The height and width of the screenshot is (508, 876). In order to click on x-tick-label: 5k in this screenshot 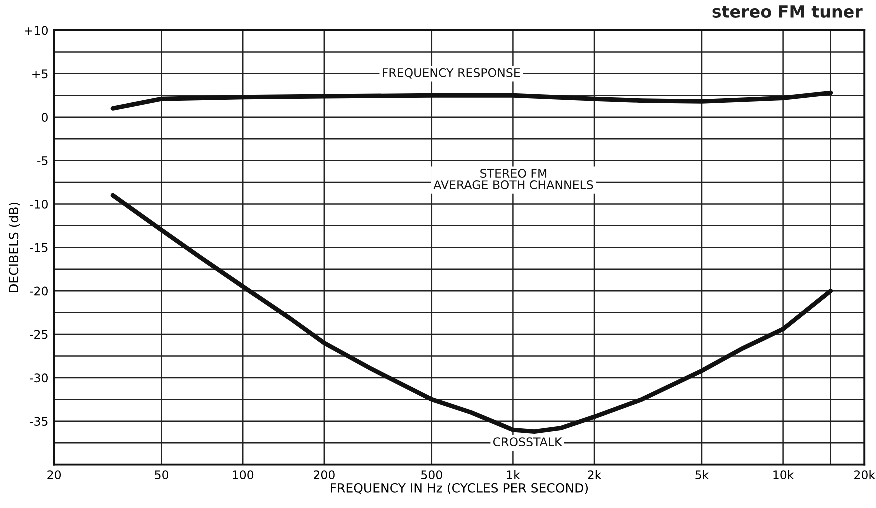, I will do `click(703, 475)`.